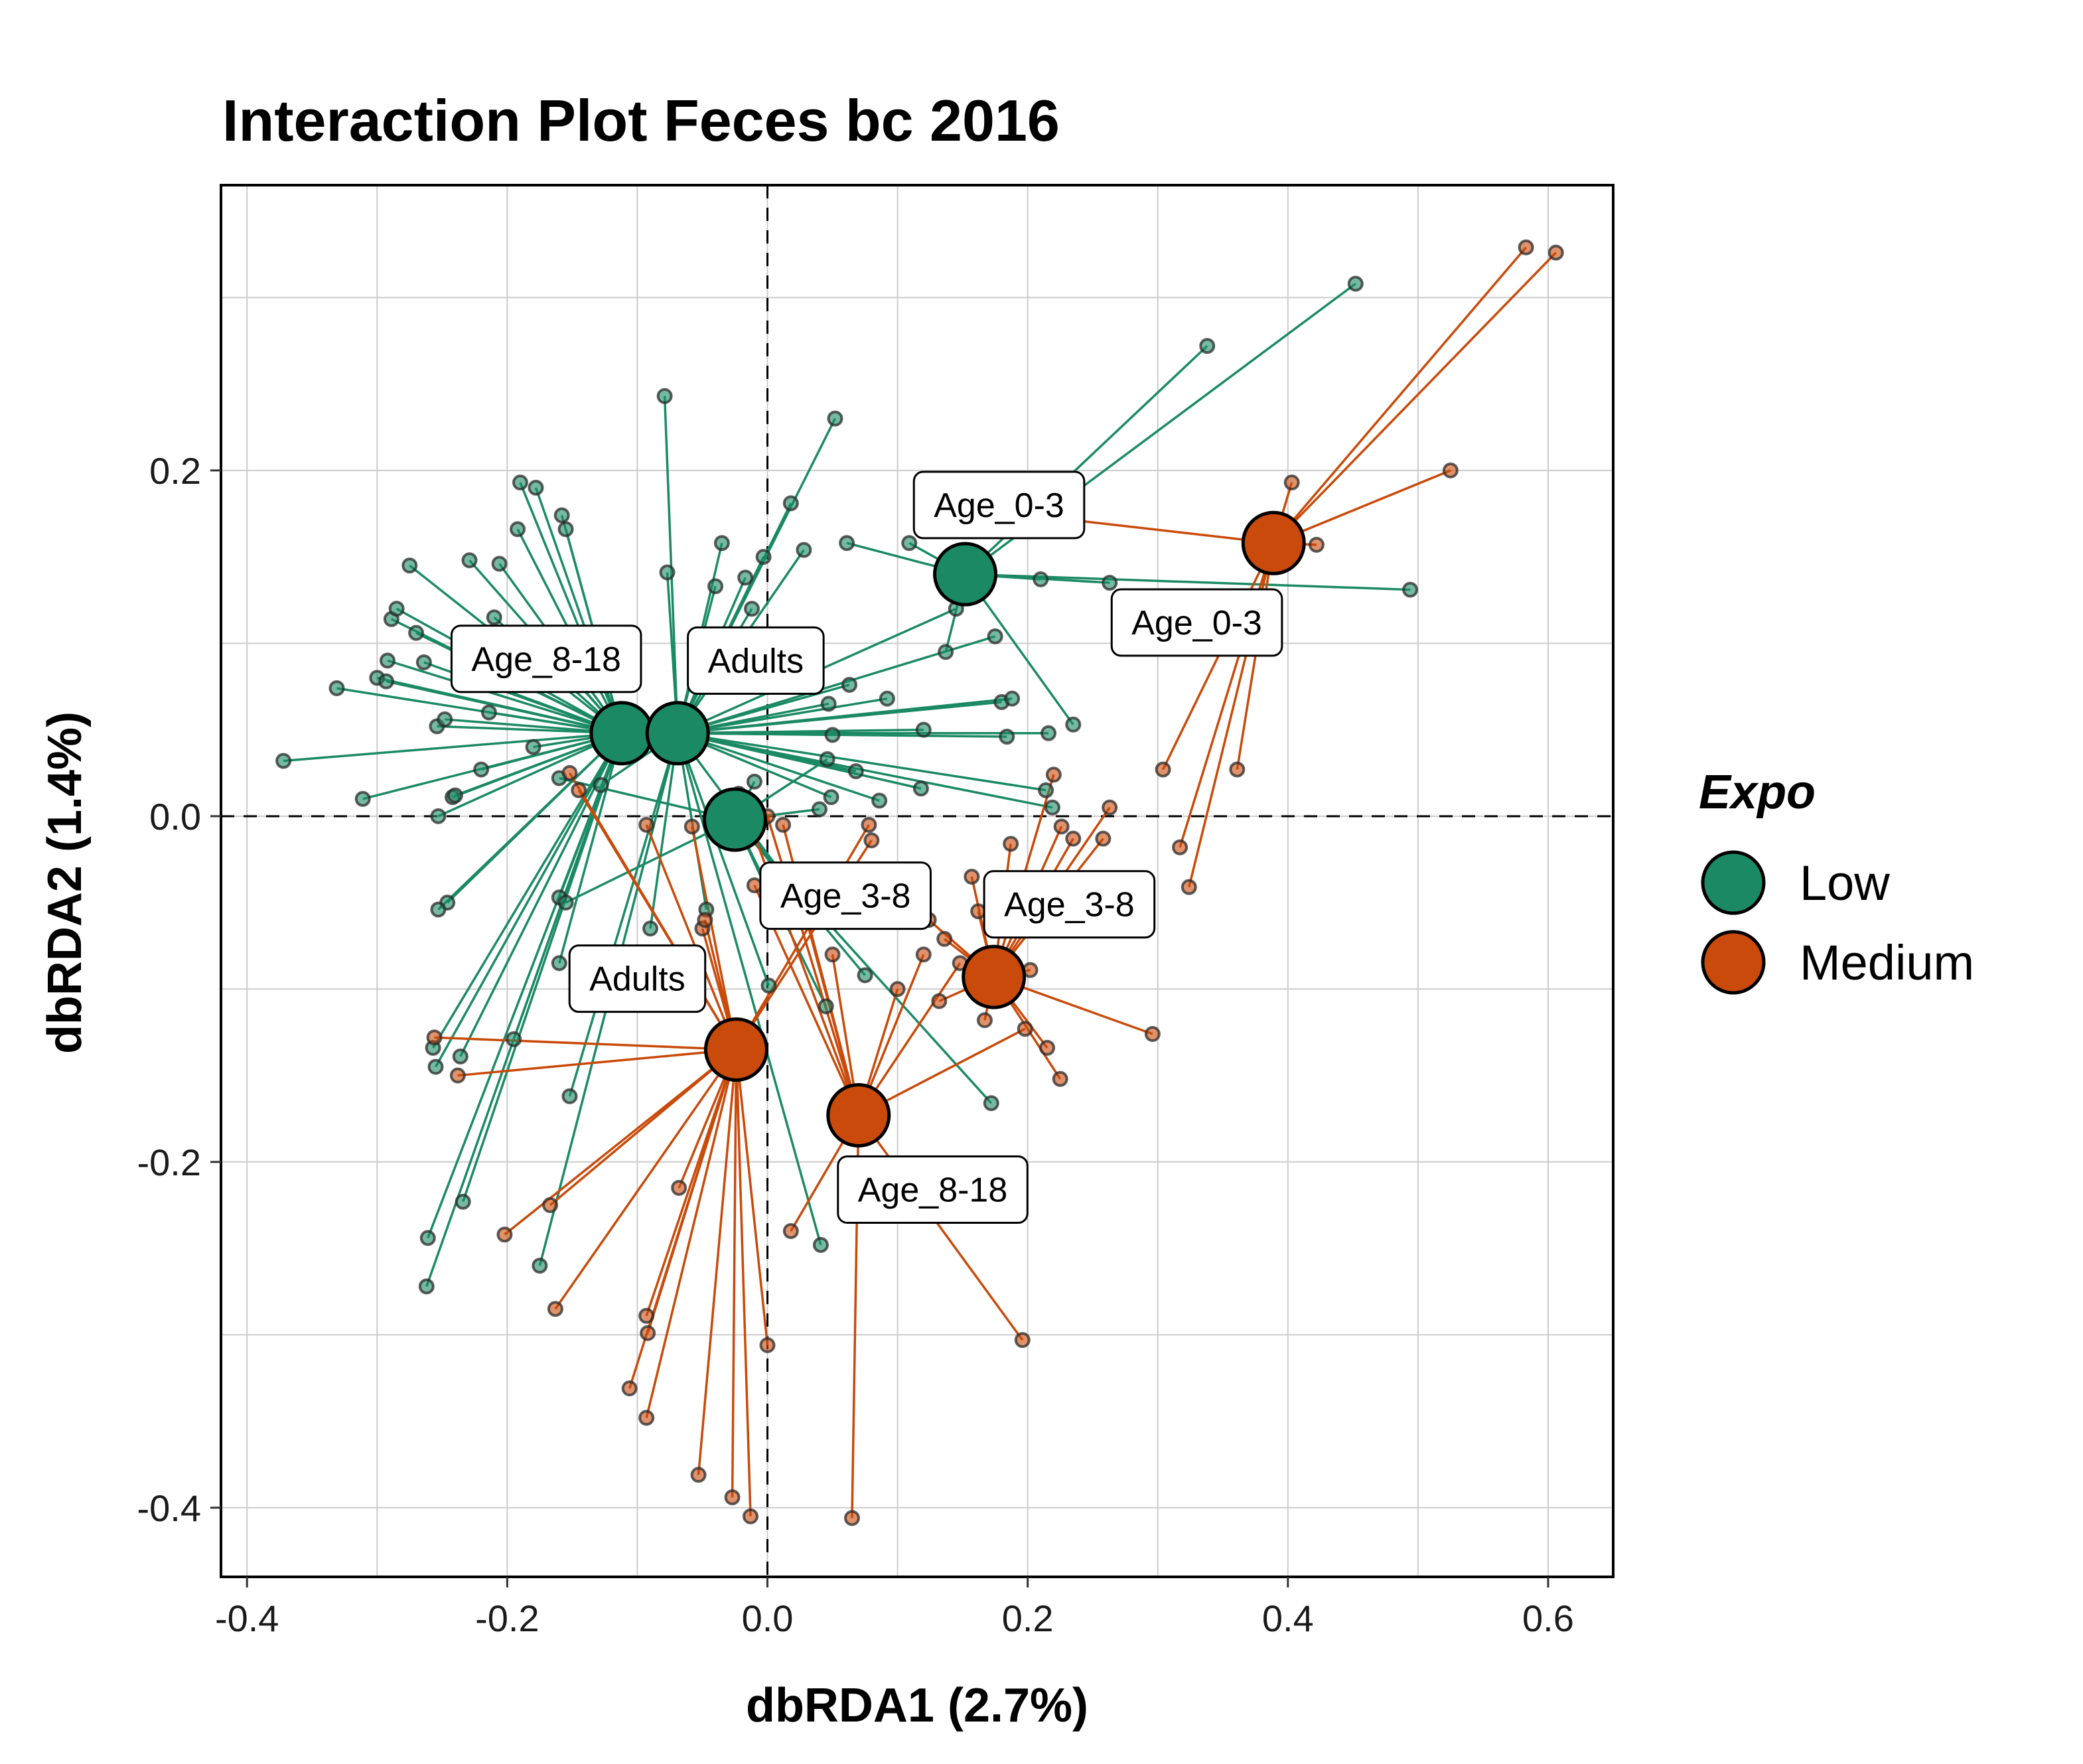 This screenshot has height=1764, width=2083. I want to click on x-tick-label: -0.2, so click(507, 1618).